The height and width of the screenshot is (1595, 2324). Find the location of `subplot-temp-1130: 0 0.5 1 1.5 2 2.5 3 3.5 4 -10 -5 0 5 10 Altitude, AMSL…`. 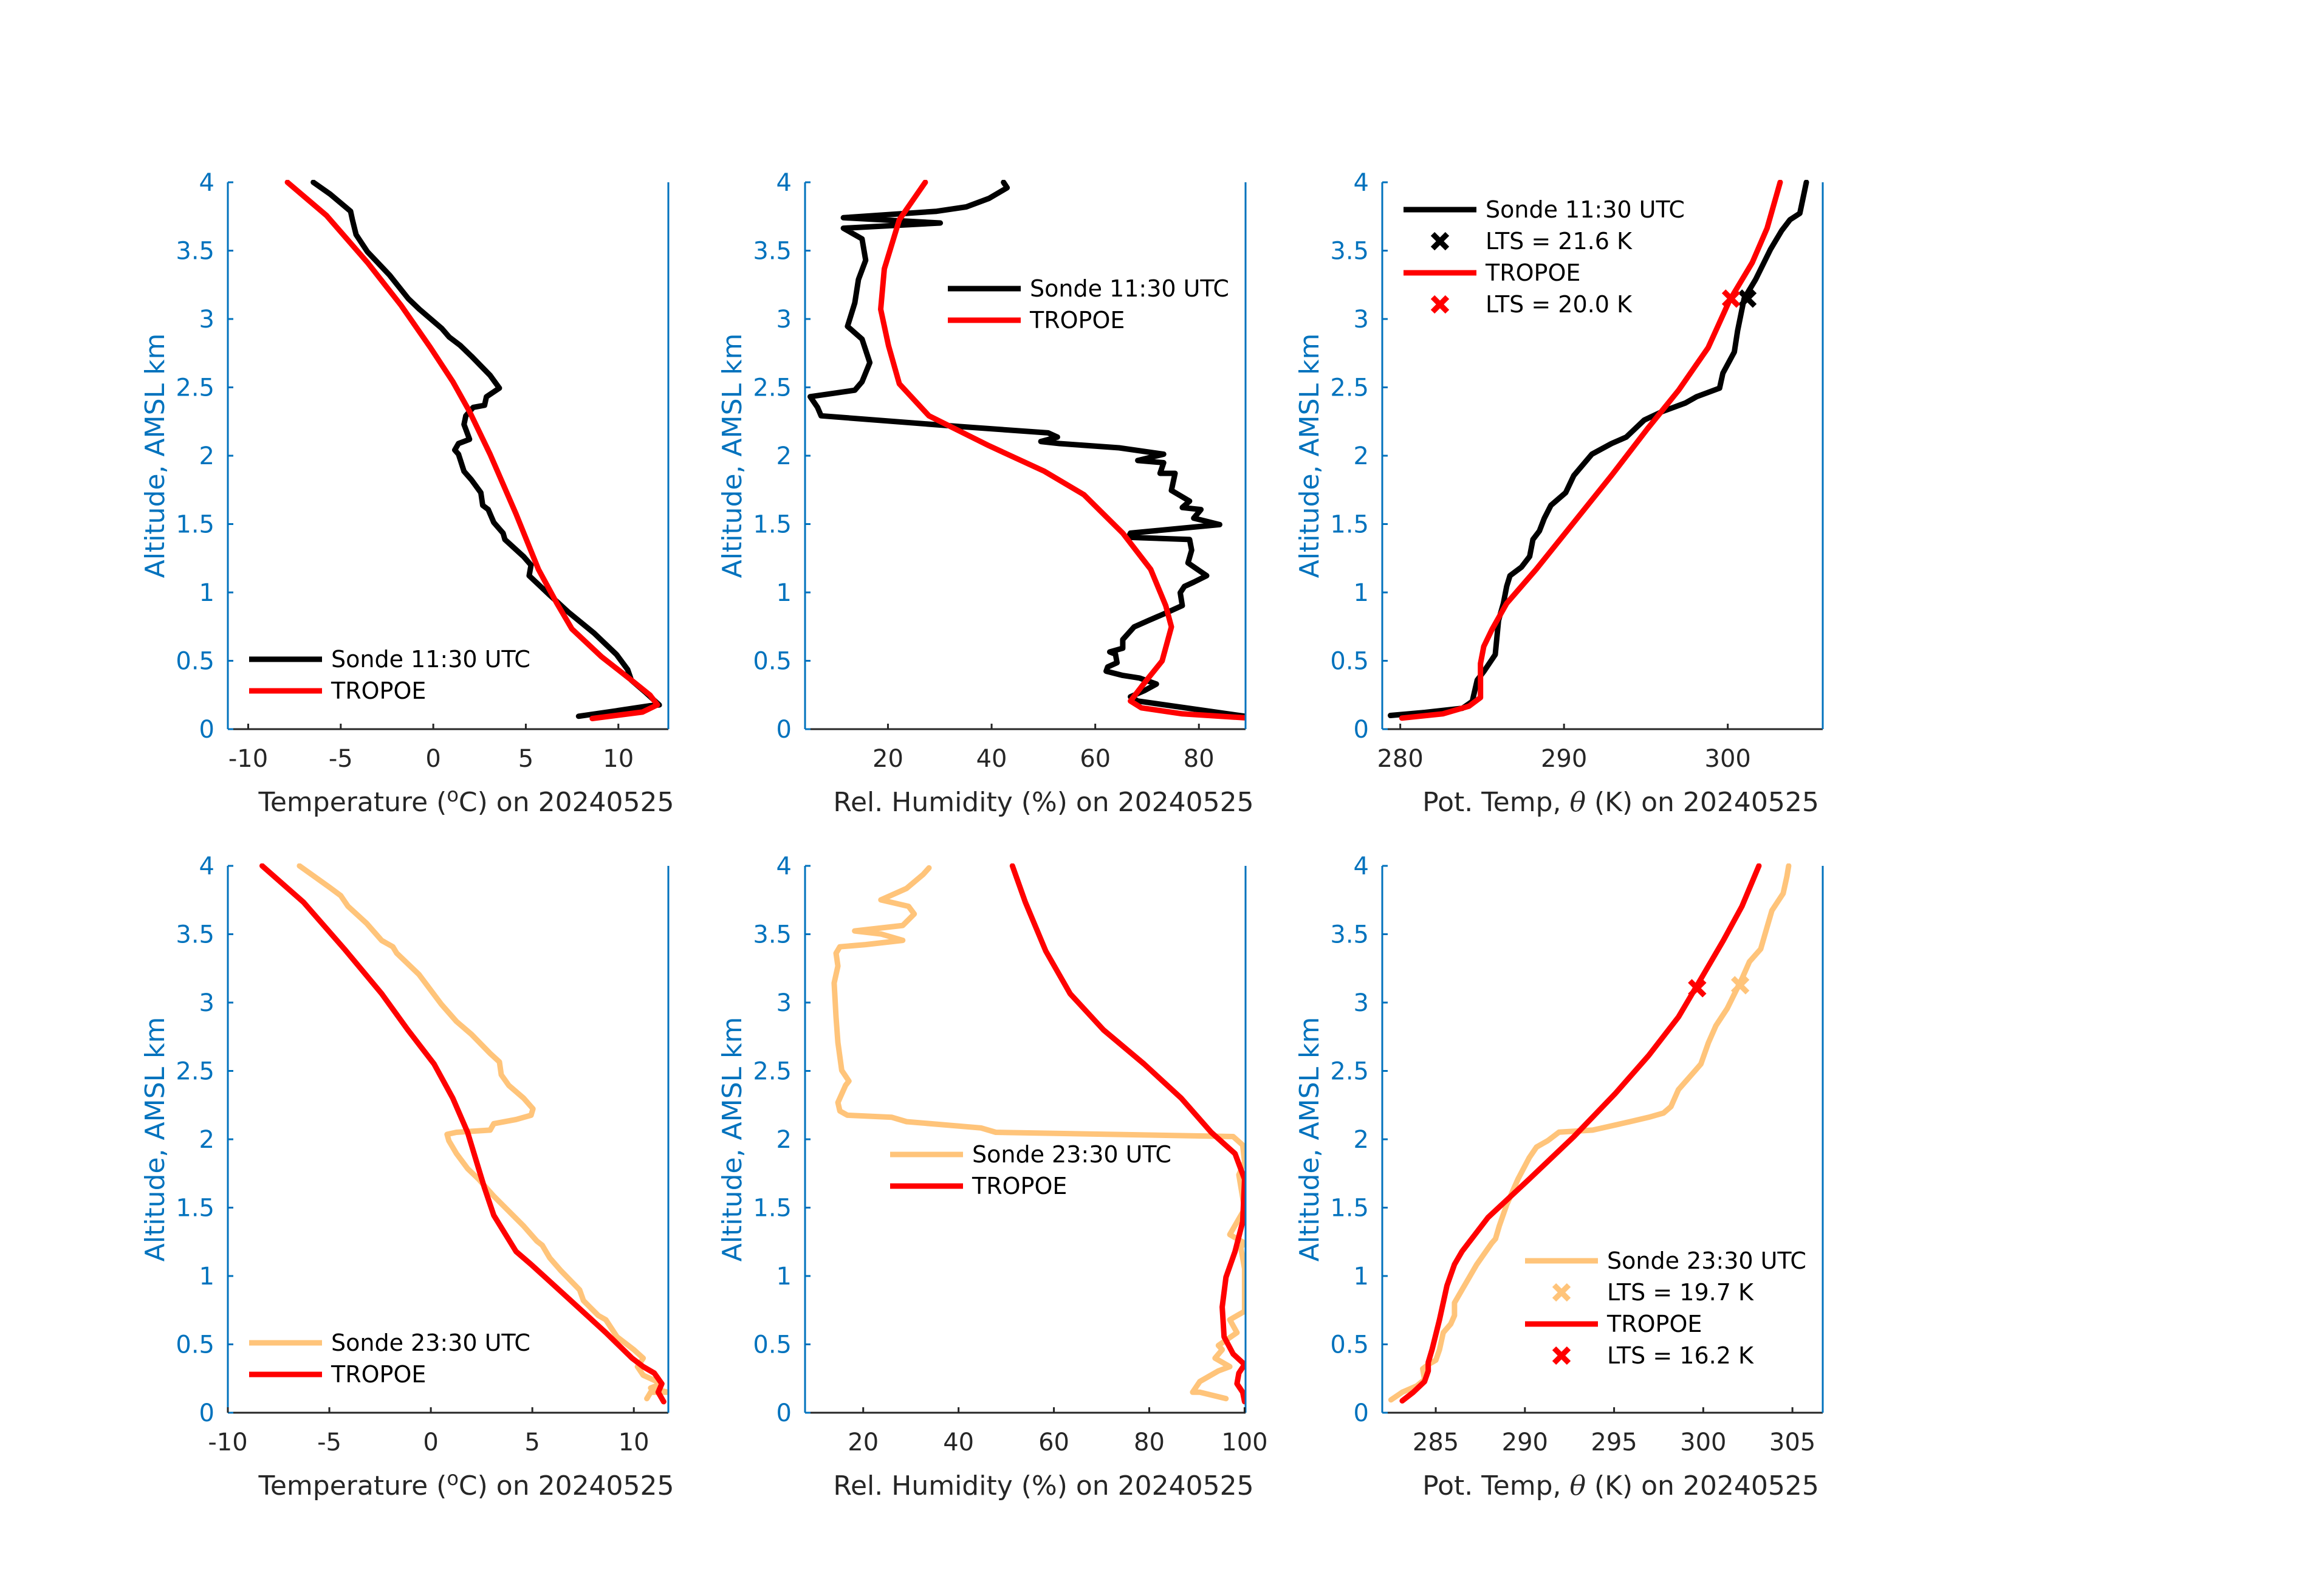

subplot-temp-1130: 0 0.5 1 1.5 2 2.5 3 3.5 4 -10 -5 0 5 10 Altitude, AMSL… is located at coordinates (407, 494).